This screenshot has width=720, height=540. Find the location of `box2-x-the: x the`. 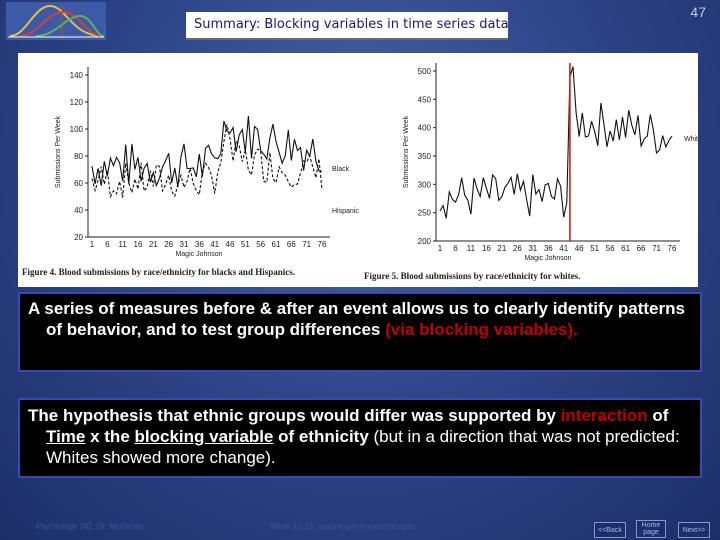

box2-x-the: x the is located at coordinates (110, 436).